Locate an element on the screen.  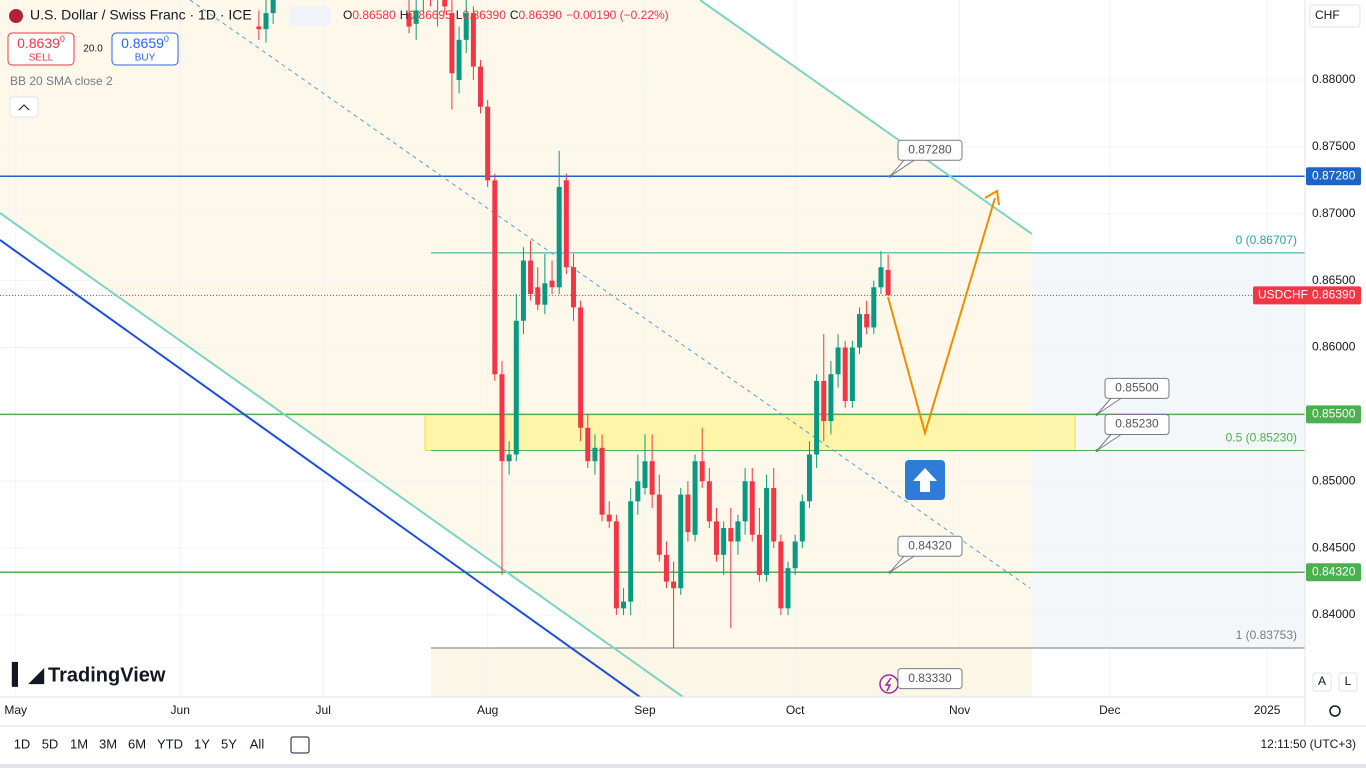
sell-label: SELL is located at coordinates (41, 58).